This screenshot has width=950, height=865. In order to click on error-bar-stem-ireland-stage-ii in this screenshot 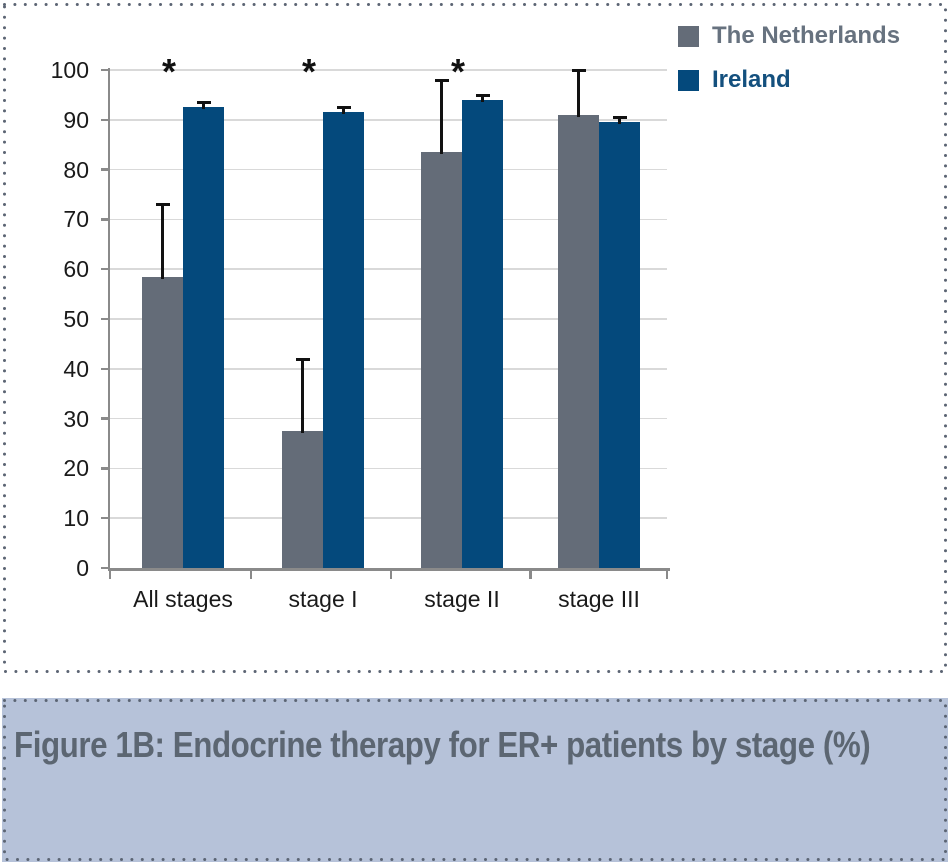, I will do `click(482, 98)`.